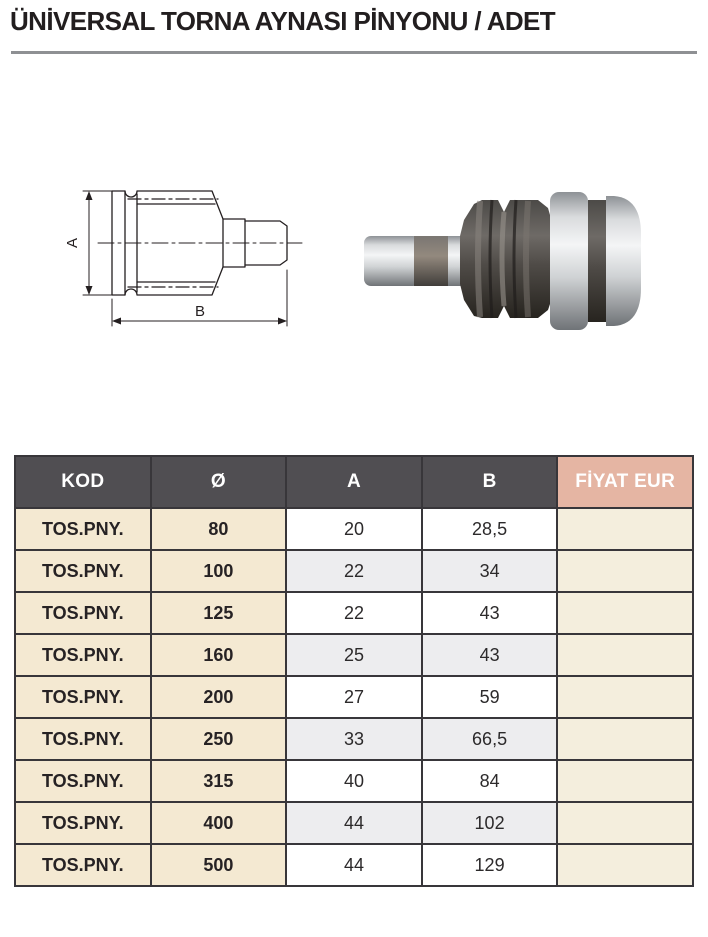 The width and height of the screenshot is (708, 937). Describe the element at coordinates (502, 261) in the screenshot. I see `product-photo` at that location.